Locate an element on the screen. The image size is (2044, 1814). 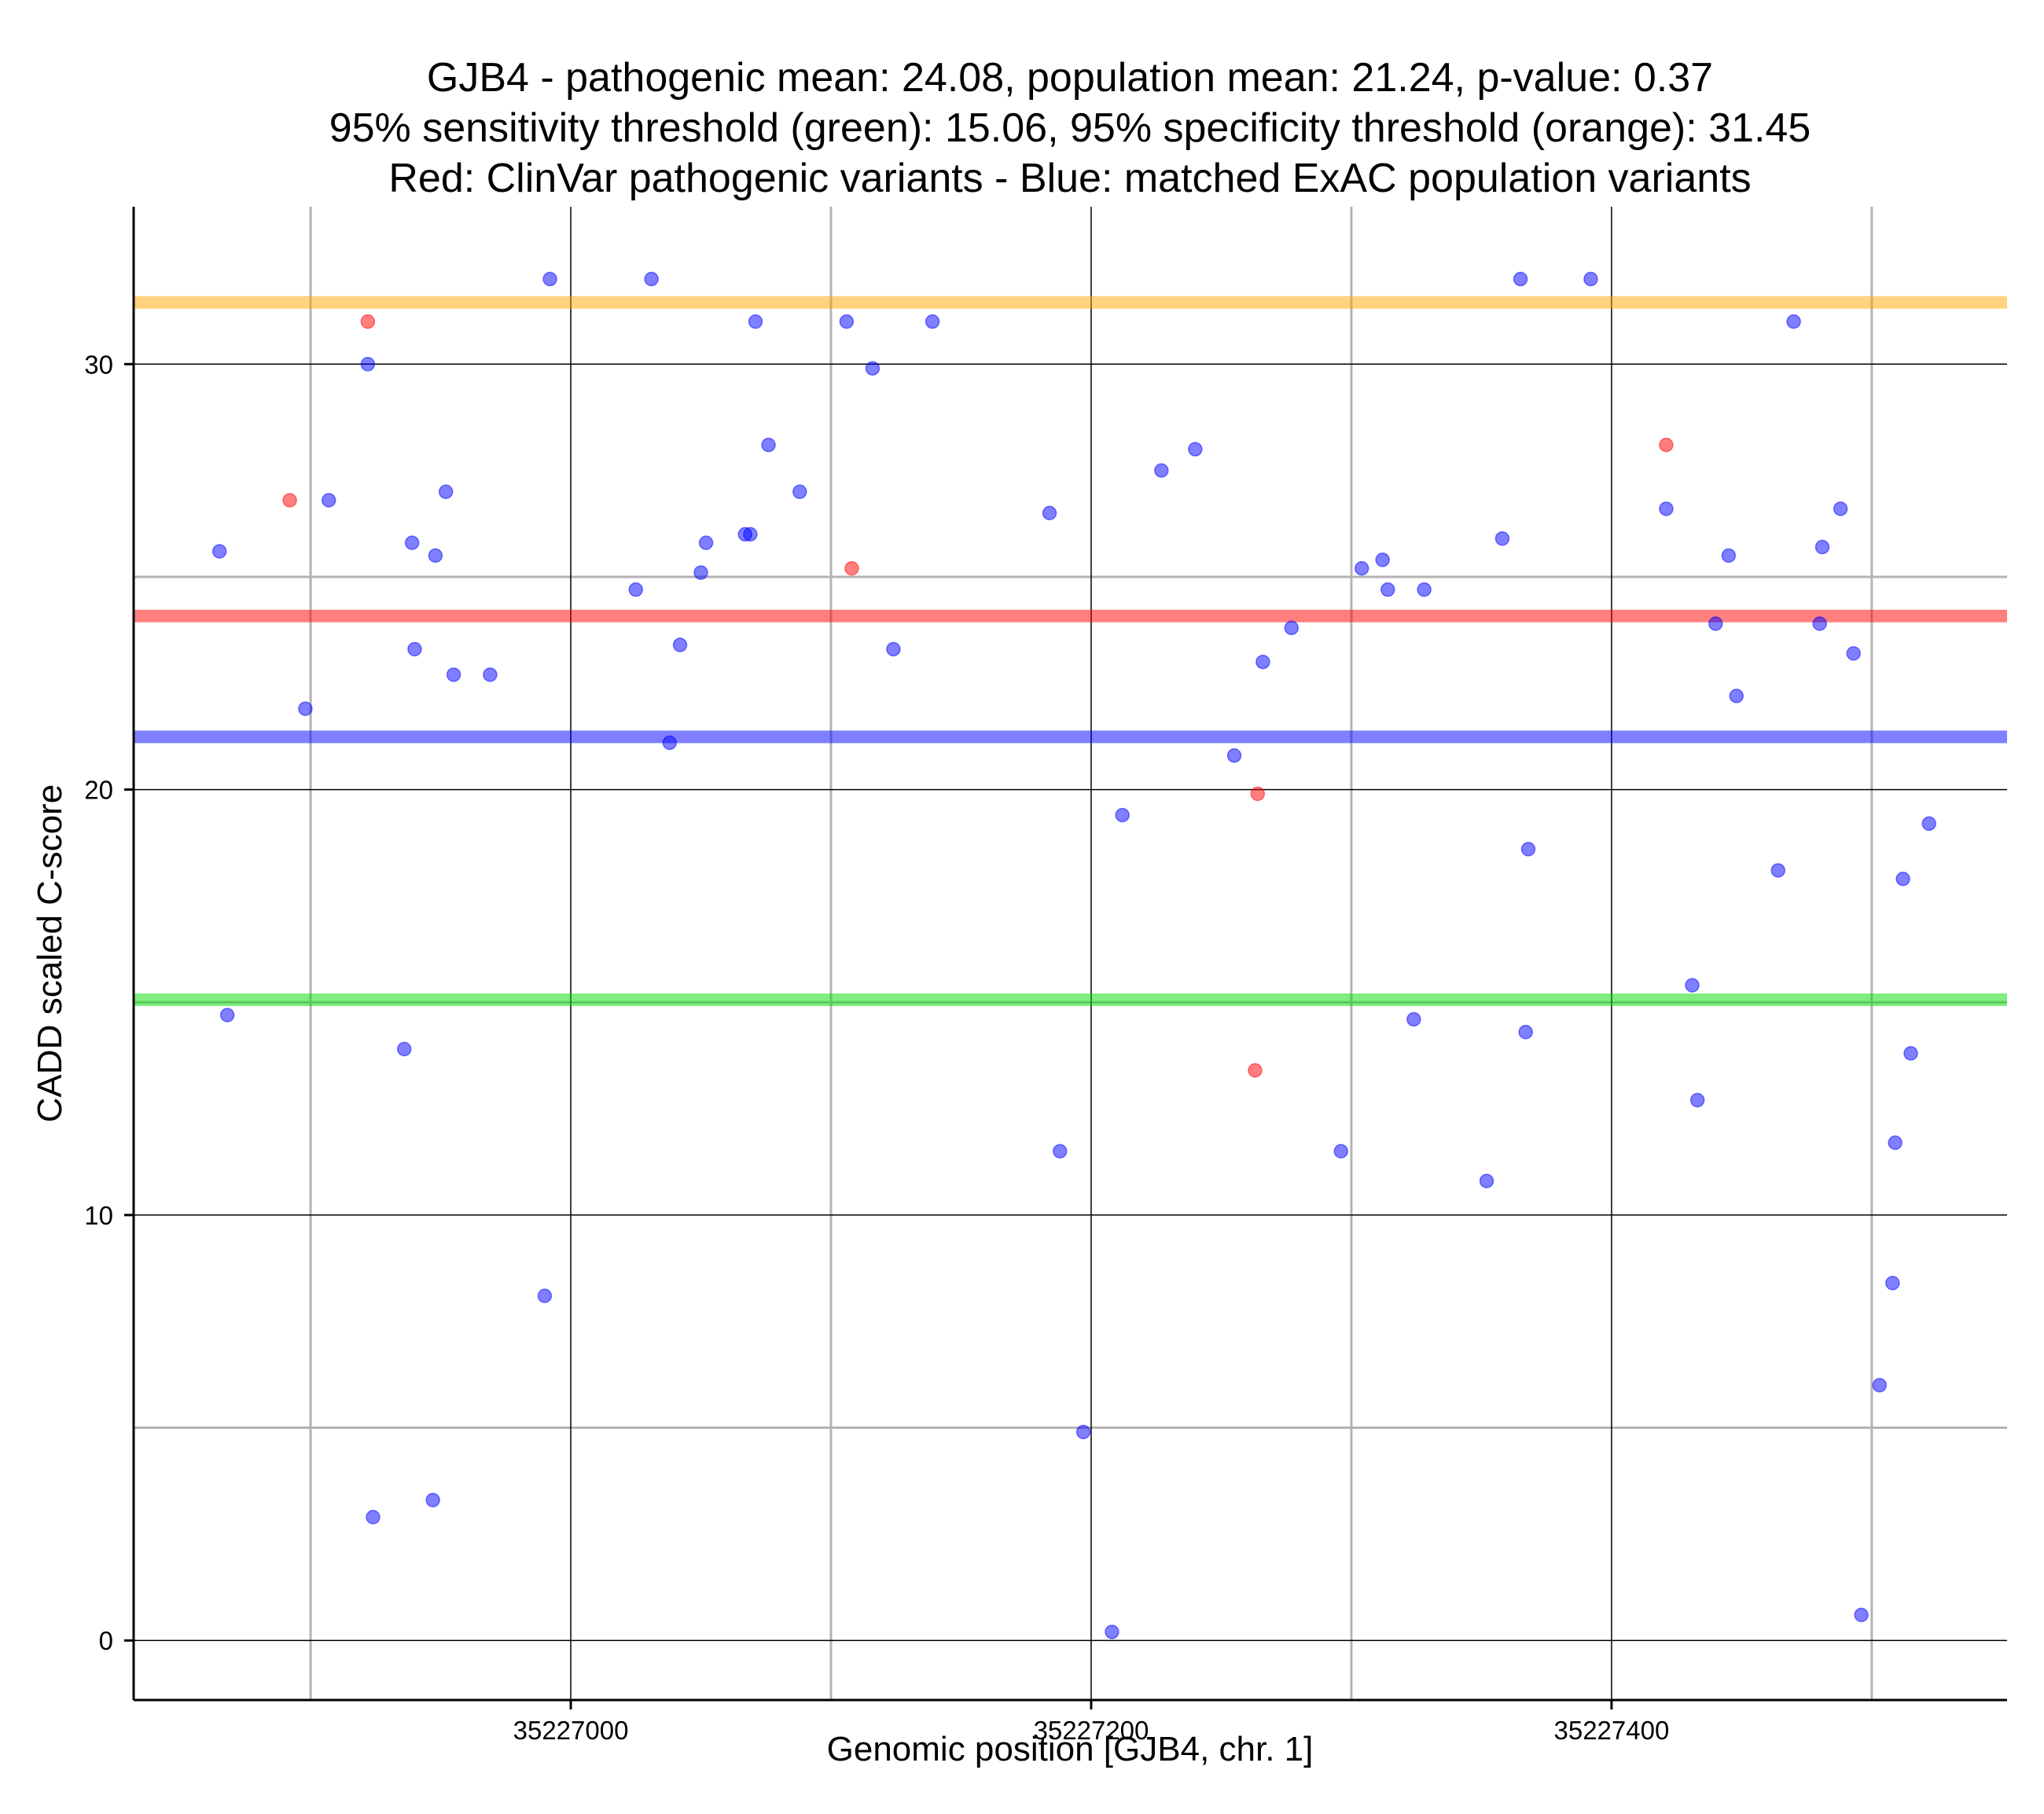
y-tick-label: 30 is located at coordinates (99, 364).